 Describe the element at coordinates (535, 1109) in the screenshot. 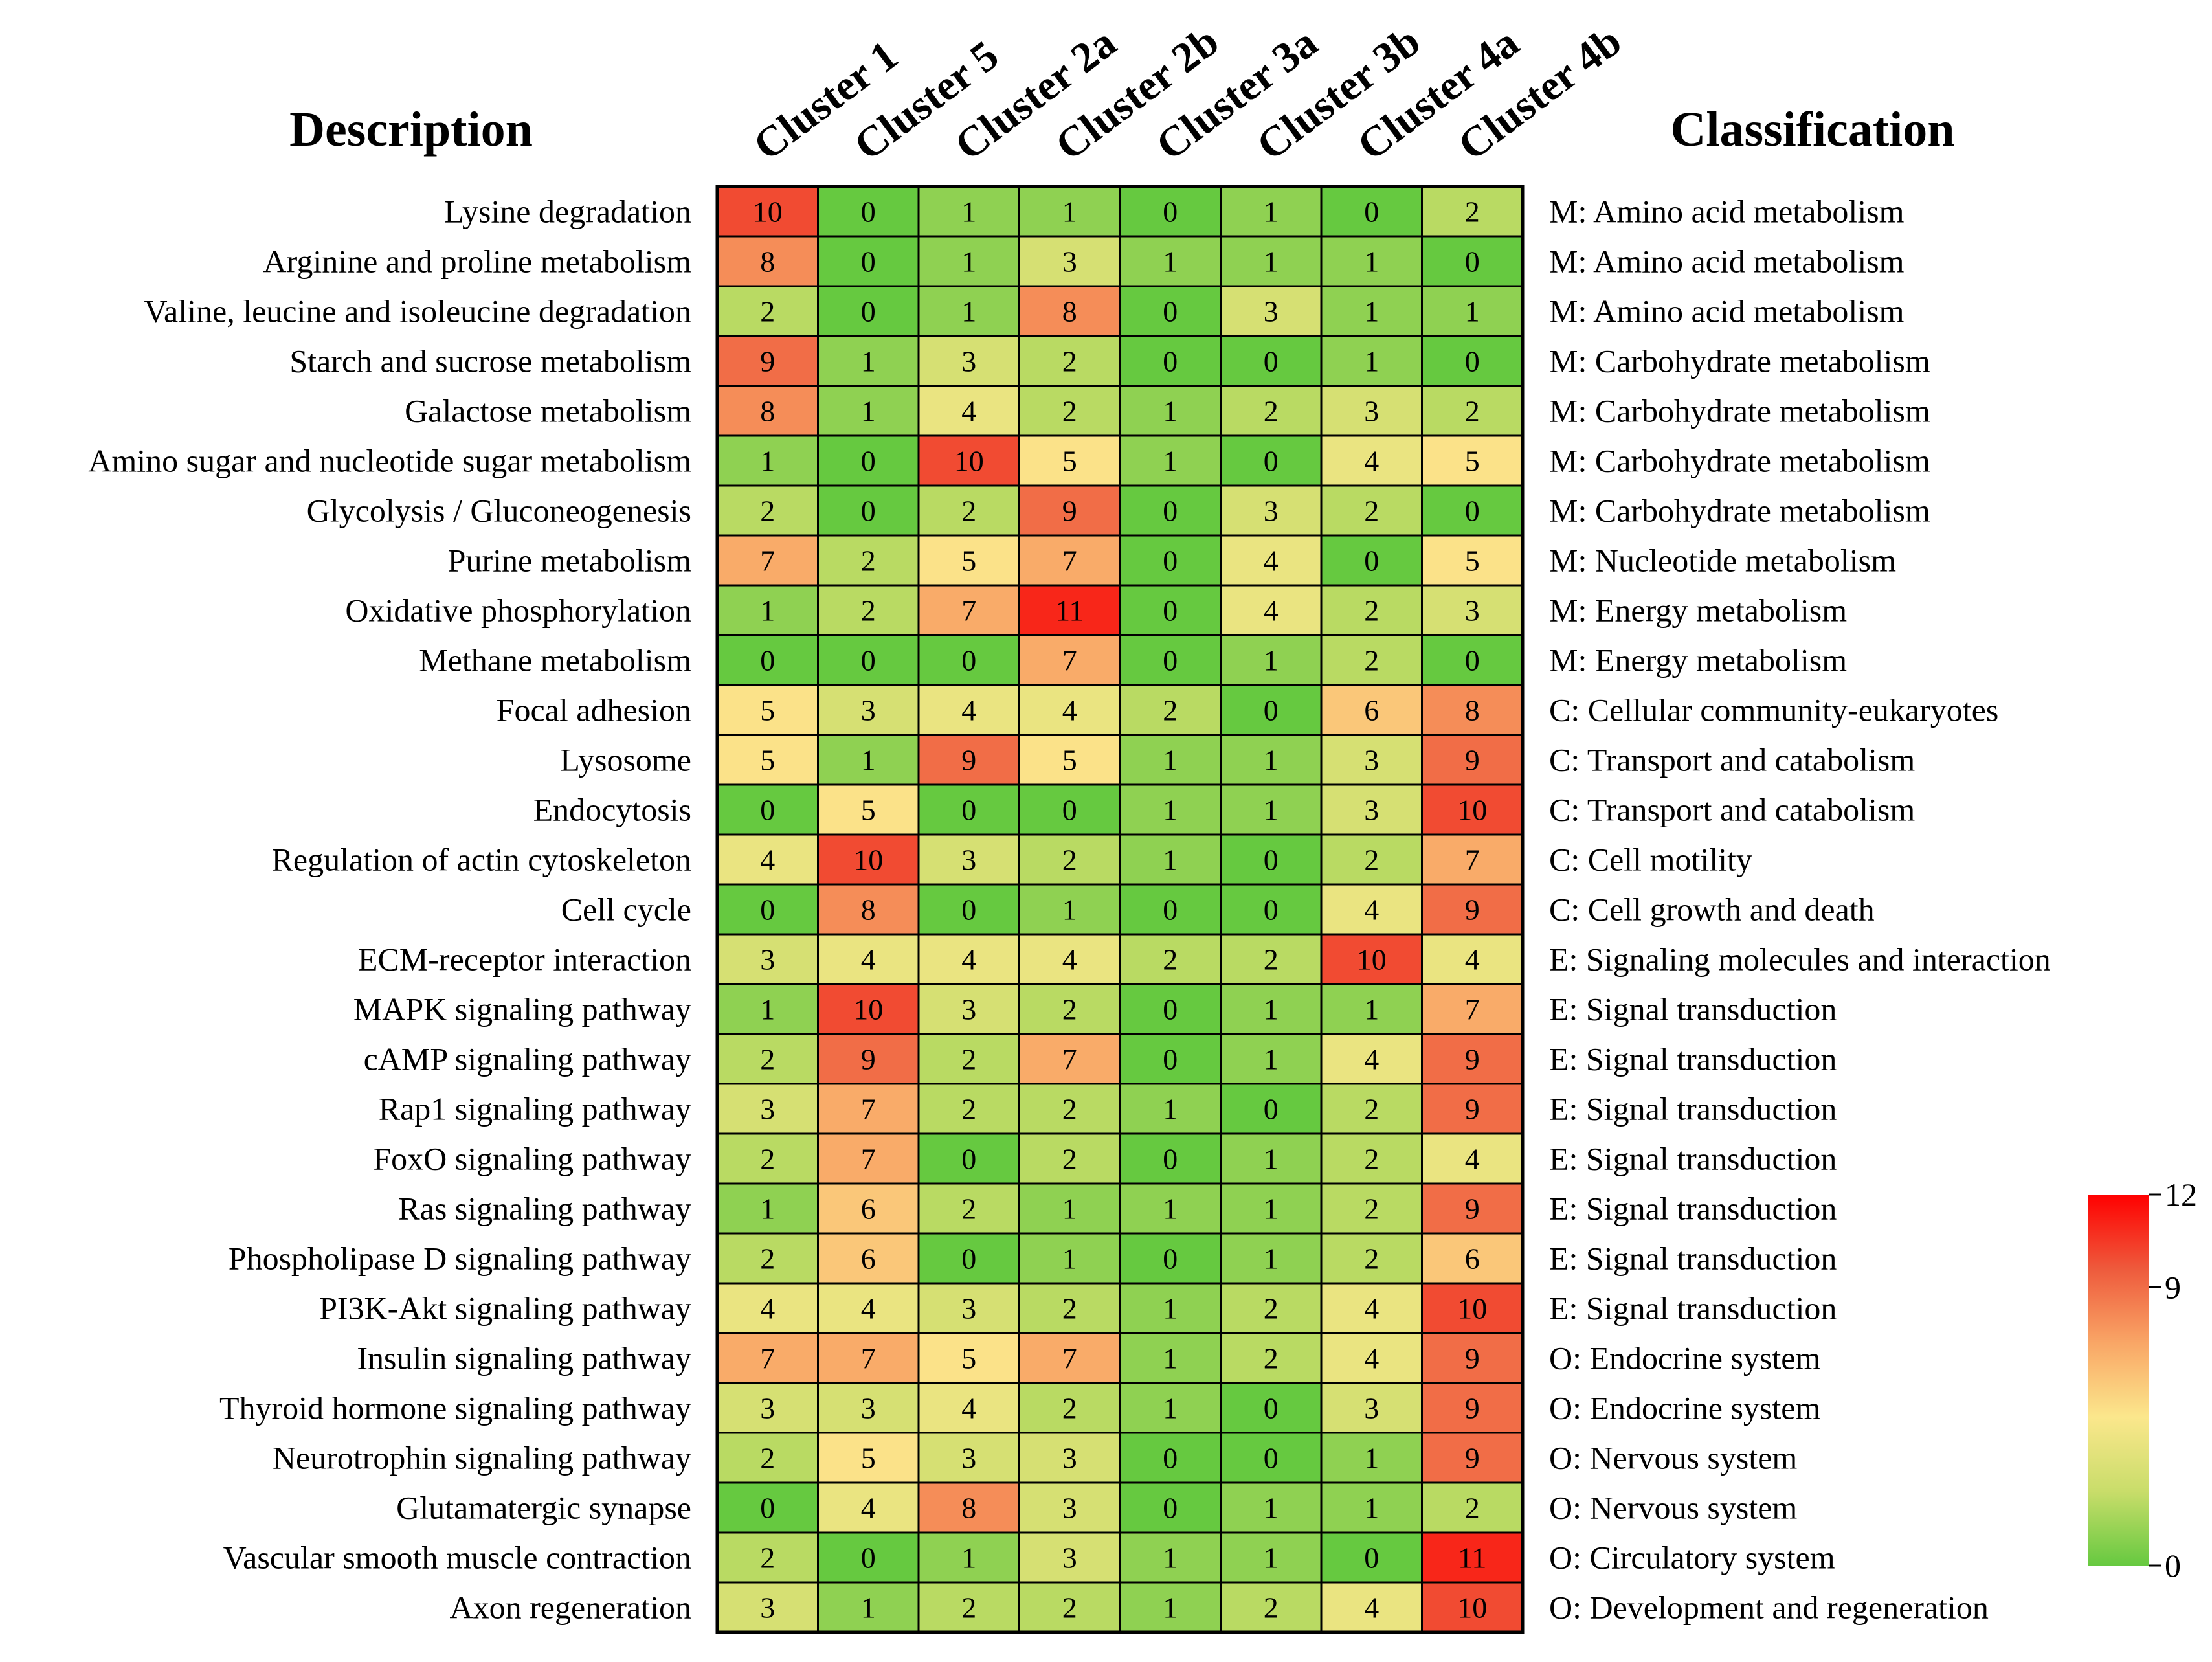

I see `row-label: Rap1 signaling pathway` at that location.